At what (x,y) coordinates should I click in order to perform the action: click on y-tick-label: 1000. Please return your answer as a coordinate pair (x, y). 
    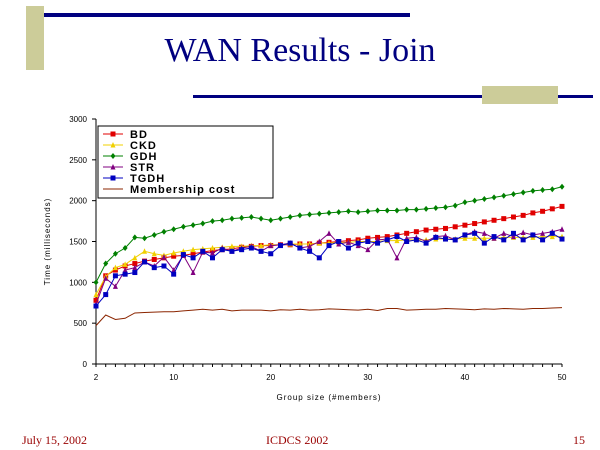
    Looking at the image, I should click on (78, 282).